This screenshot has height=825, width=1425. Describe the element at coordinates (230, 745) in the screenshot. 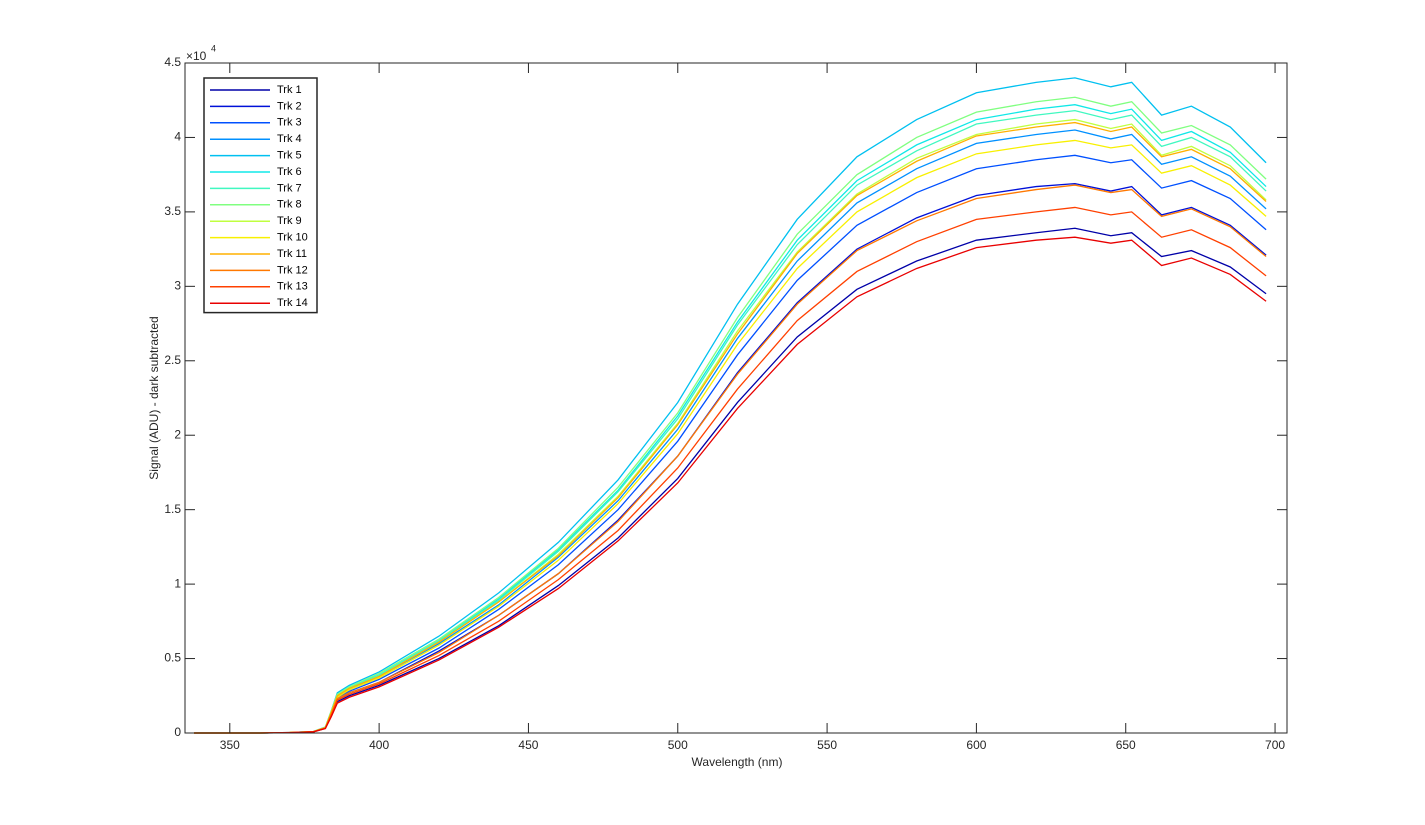

I see `x-tick-label: 350` at that location.